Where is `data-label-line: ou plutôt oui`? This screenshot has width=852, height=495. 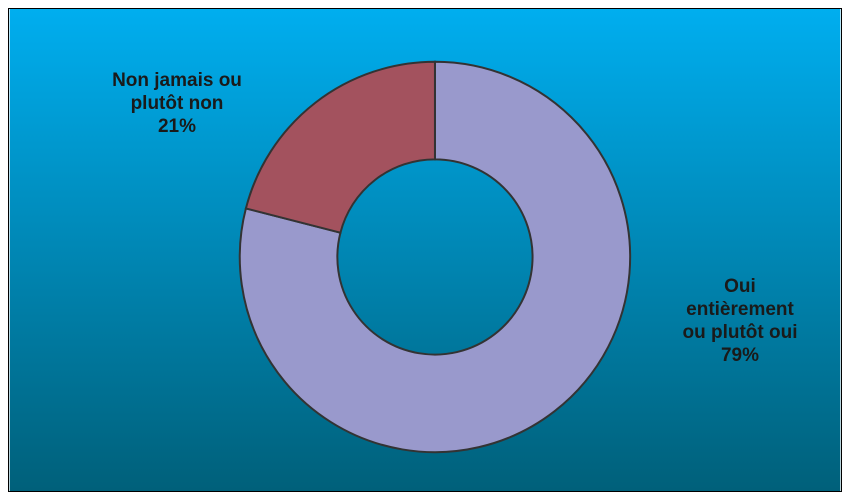 data-label-line: ou plutôt oui is located at coordinates (740, 332).